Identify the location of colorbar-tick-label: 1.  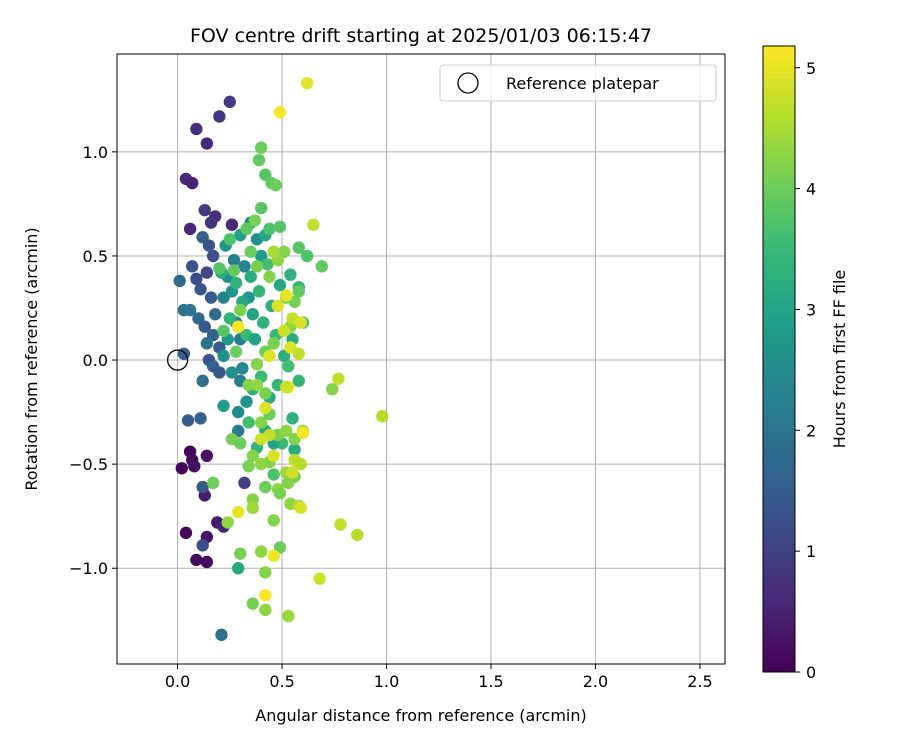
(811, 551).